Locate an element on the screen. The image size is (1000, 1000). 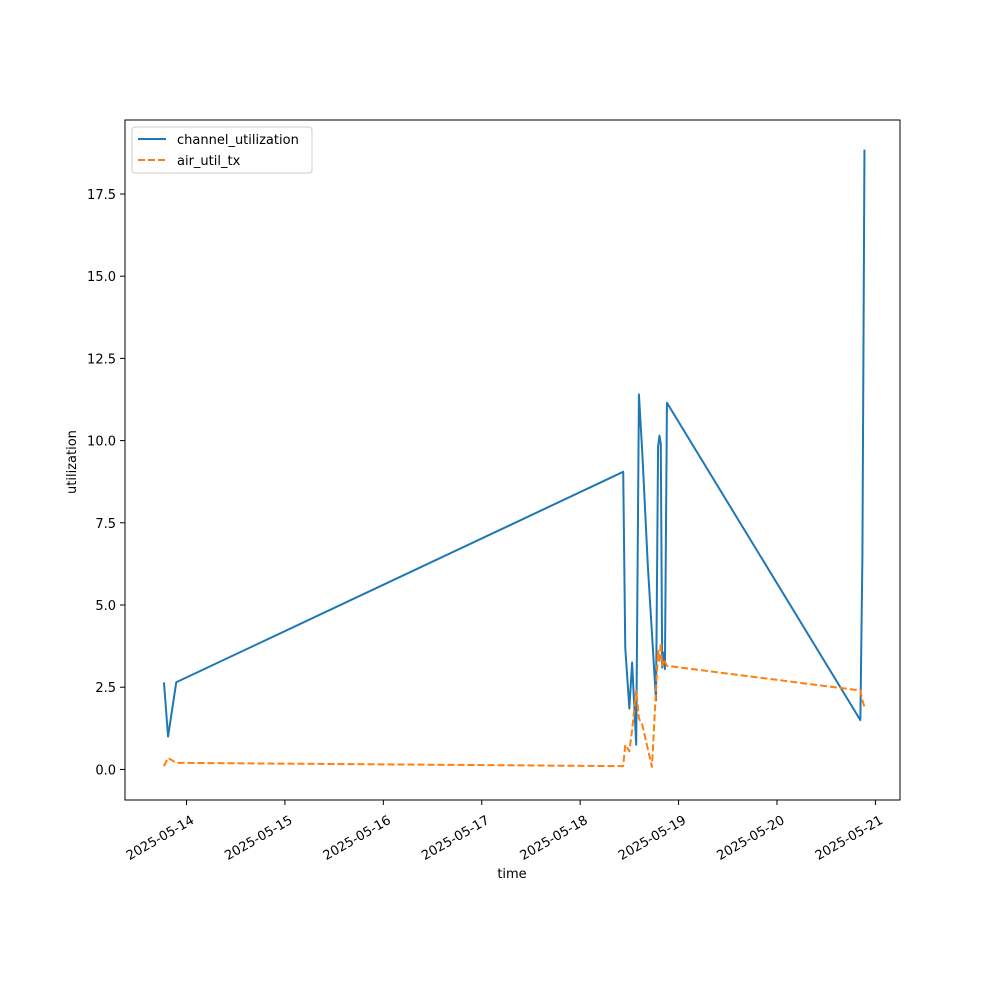
y-tick-label: 7.5 is located at coordinates (105, 524).